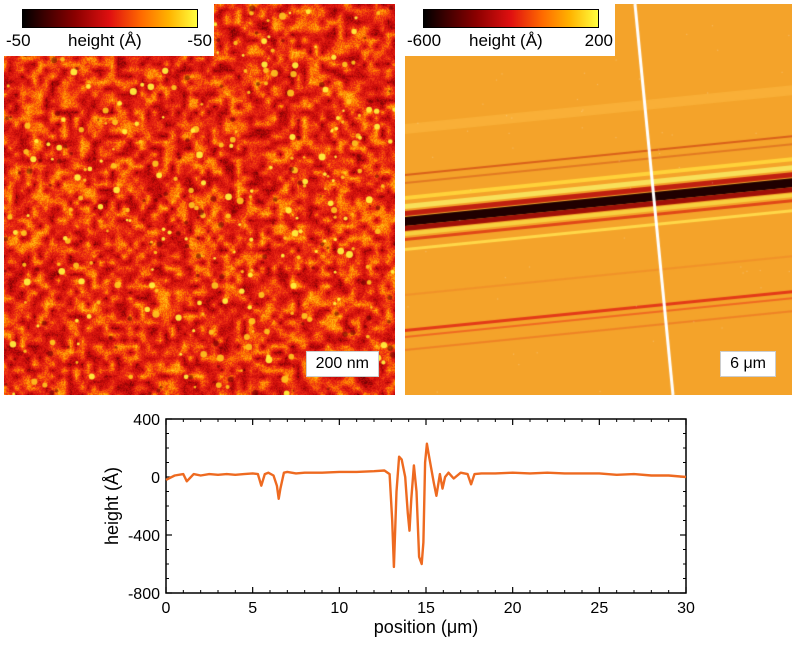  I want to click on y-tick-label-400: 400, so click(146, 420).